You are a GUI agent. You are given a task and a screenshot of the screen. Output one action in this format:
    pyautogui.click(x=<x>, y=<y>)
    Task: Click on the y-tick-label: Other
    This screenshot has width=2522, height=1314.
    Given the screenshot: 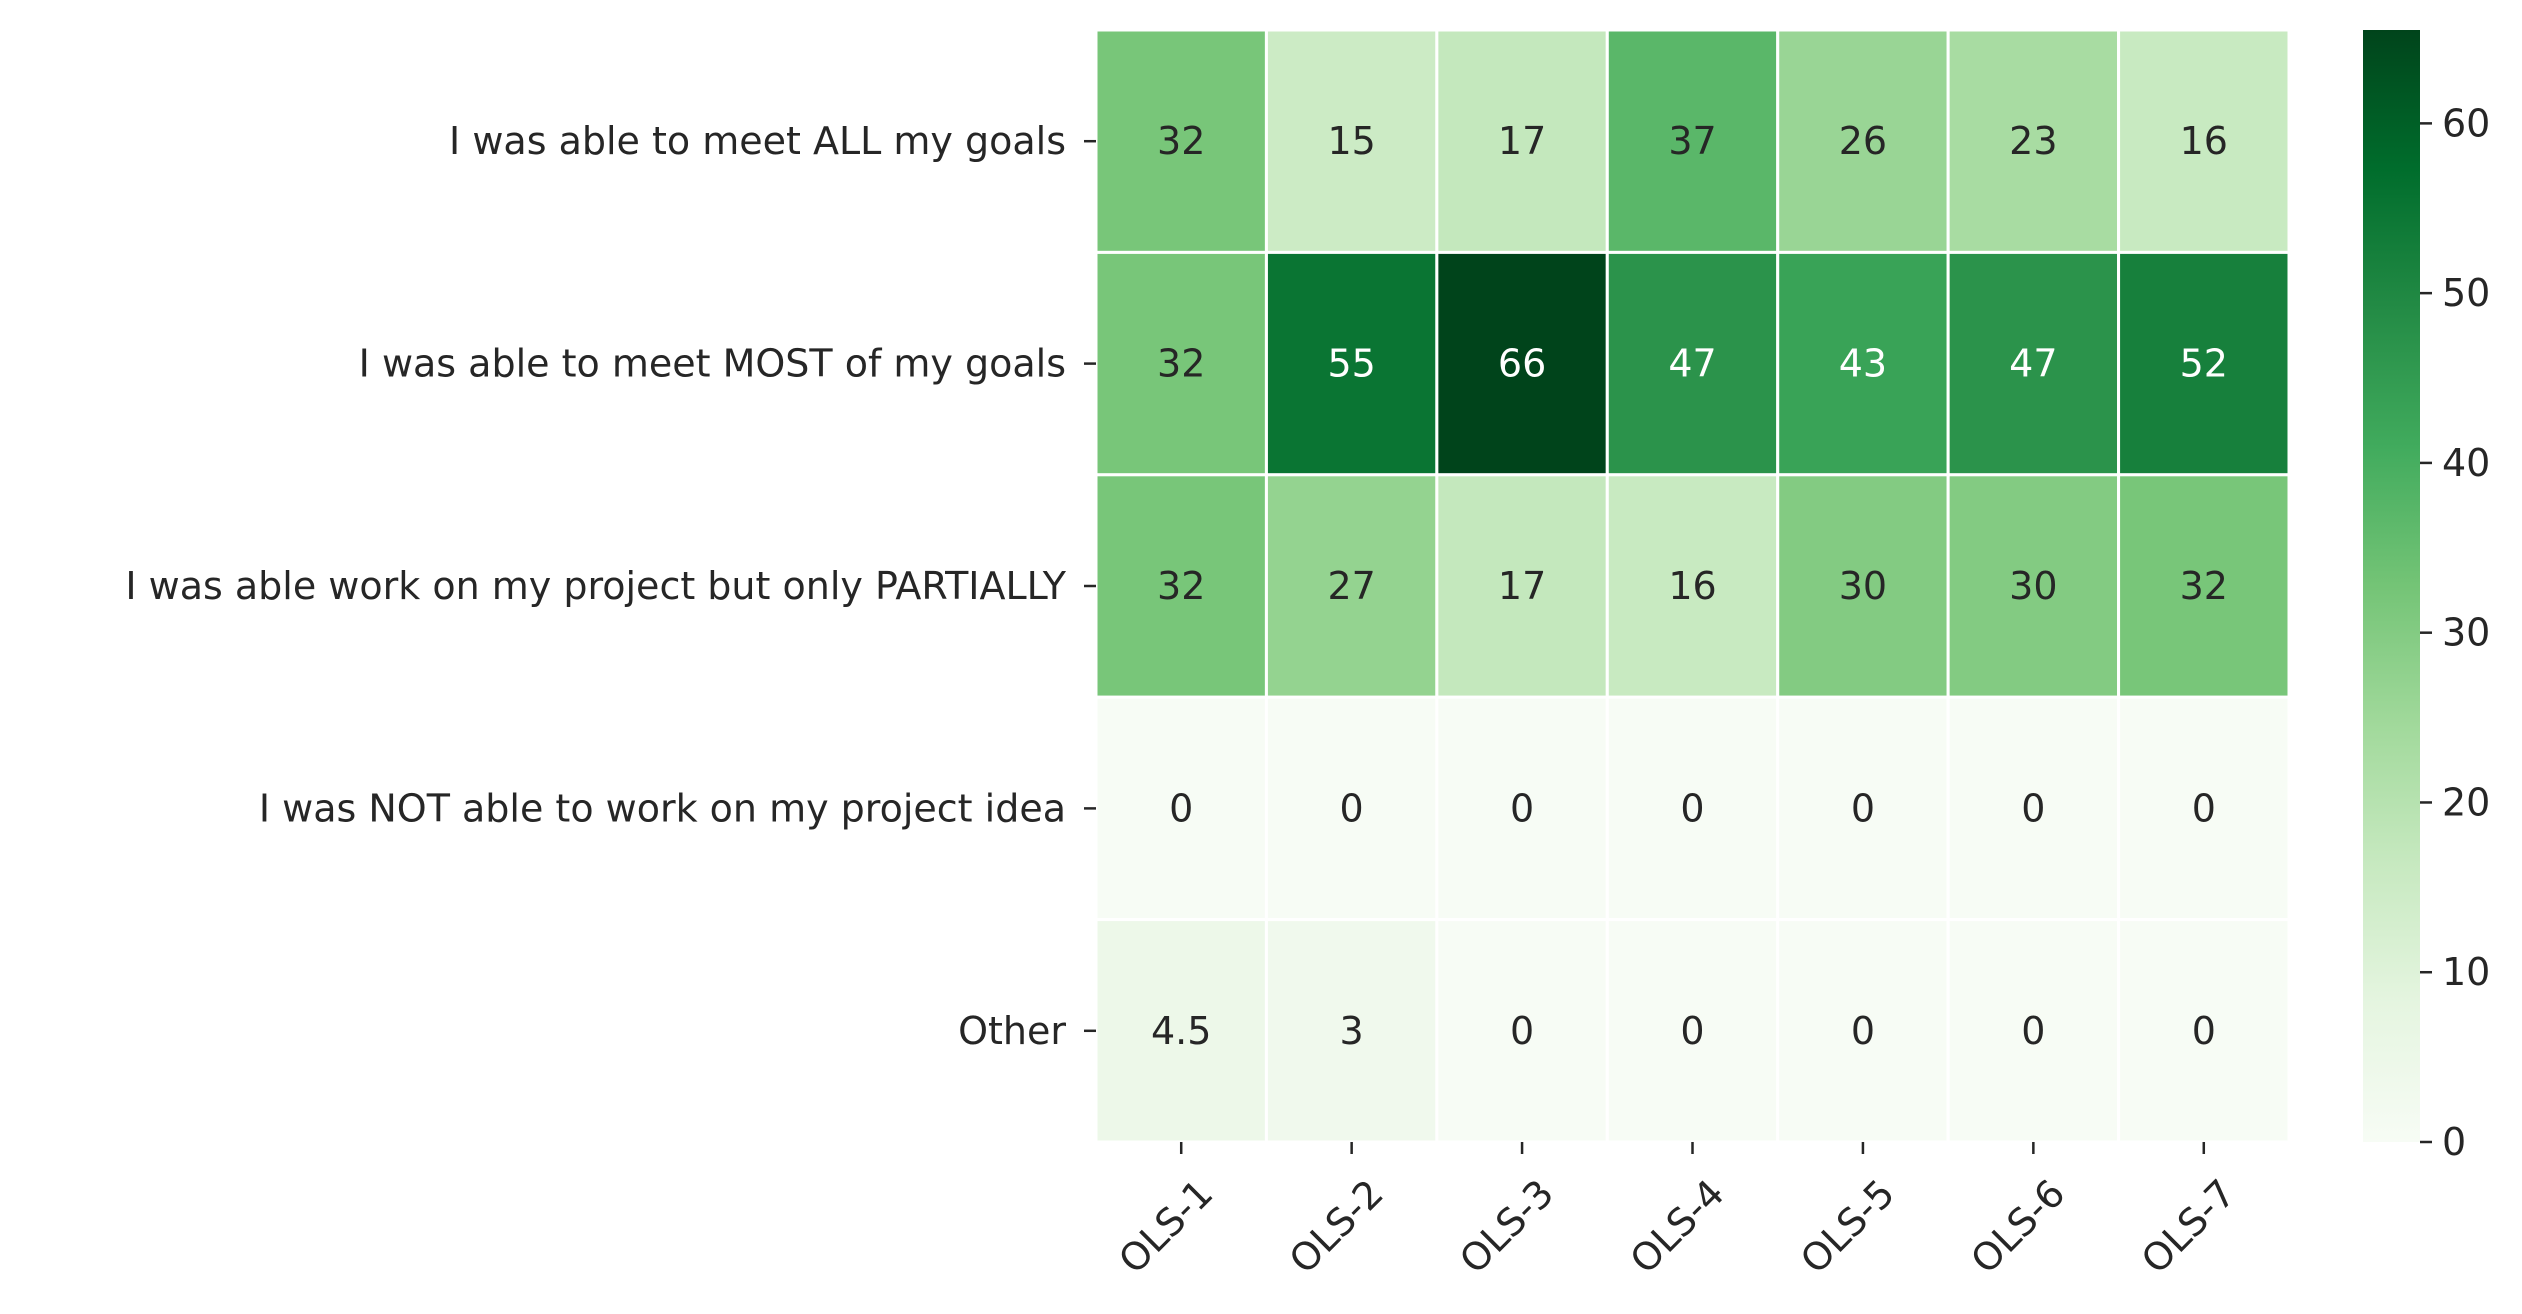 What is the action you would take?
    pyautogui.click(x=1012, y=1031)
    